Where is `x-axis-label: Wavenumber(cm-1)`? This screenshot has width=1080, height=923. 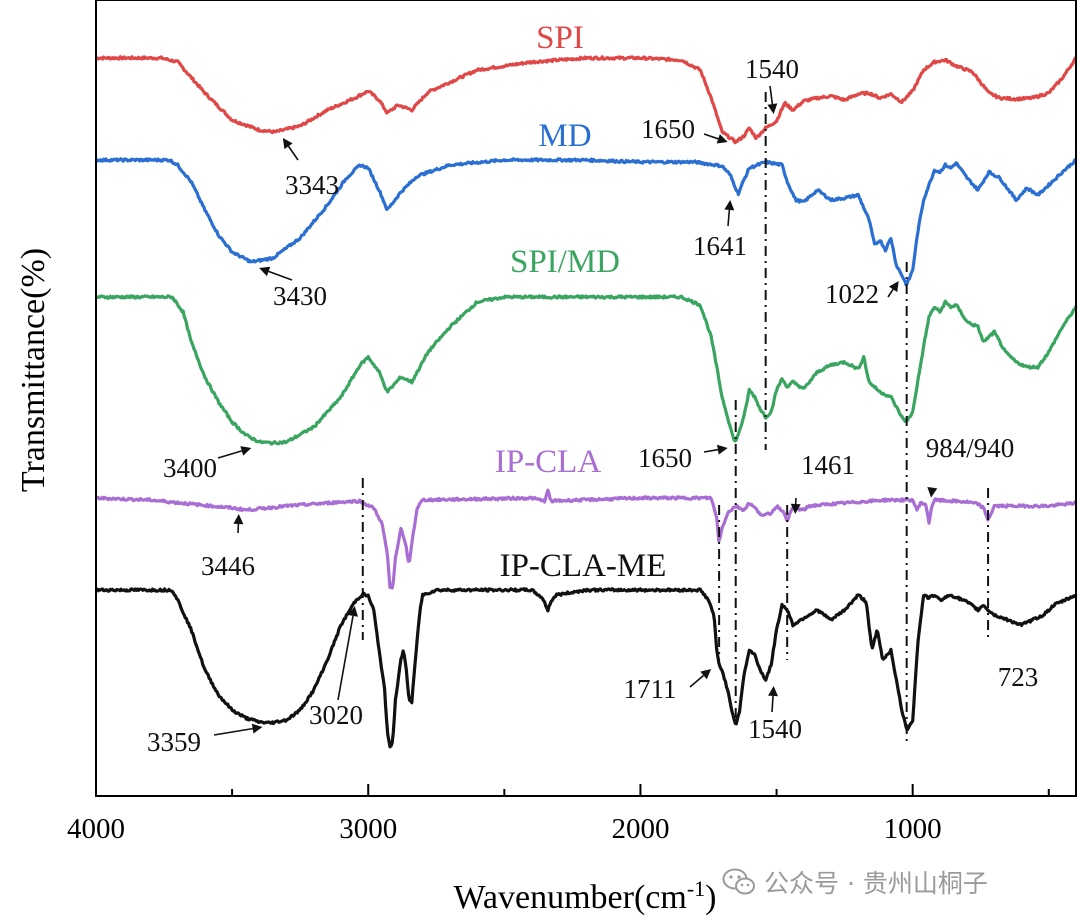 x-axis-label: Wavenumber(cm-1) is located at coordinates (585, 896).